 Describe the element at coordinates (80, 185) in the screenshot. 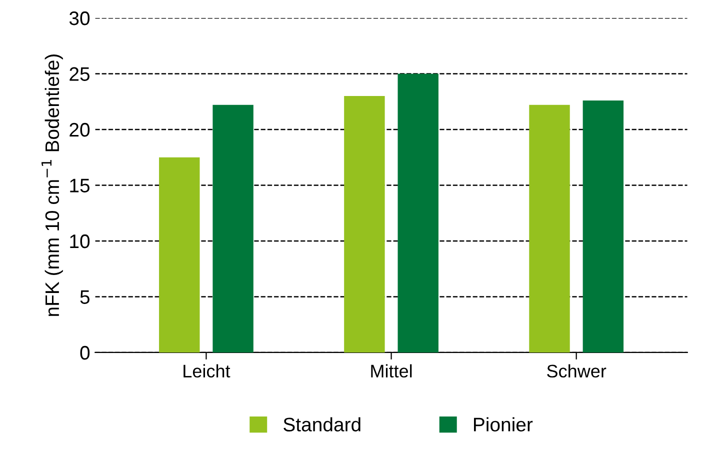

I see `y-tick-label: 15` at that location.